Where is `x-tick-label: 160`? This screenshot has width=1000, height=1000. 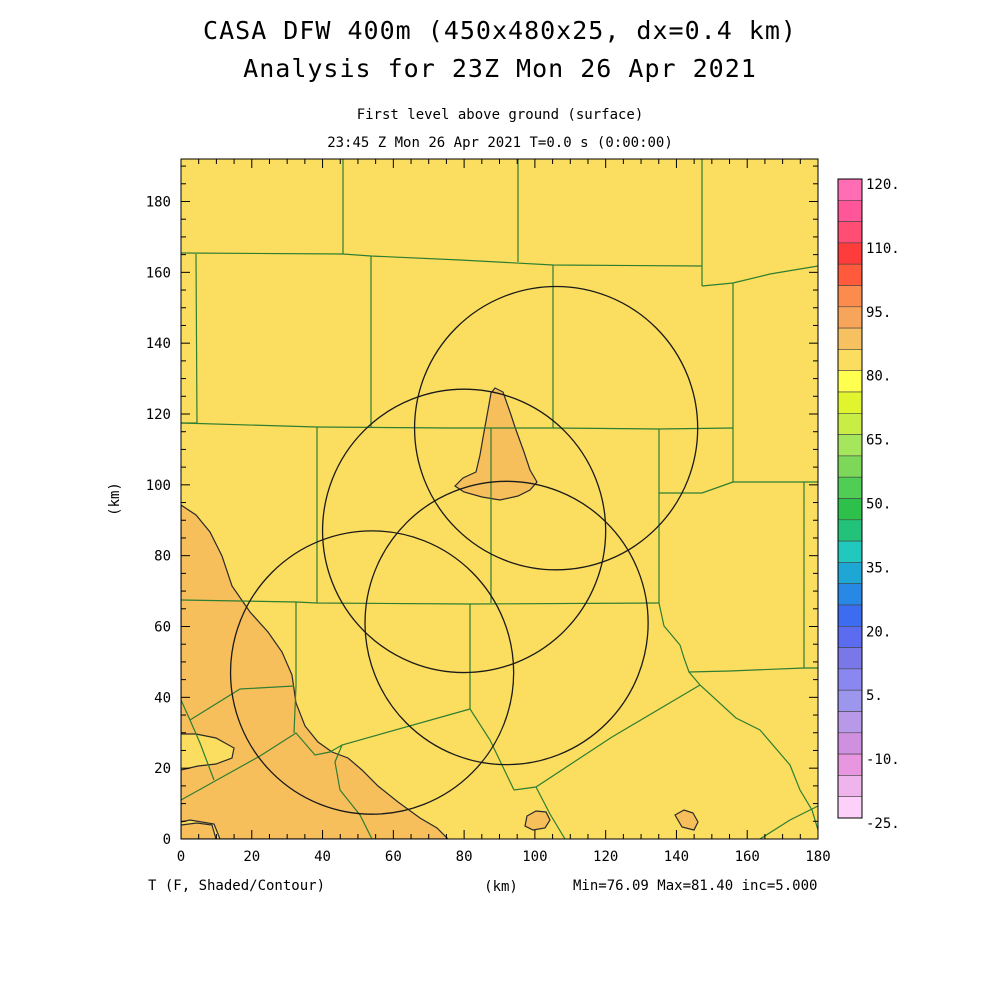
x-tick-label: 160 is located at coordinates (747, 857).